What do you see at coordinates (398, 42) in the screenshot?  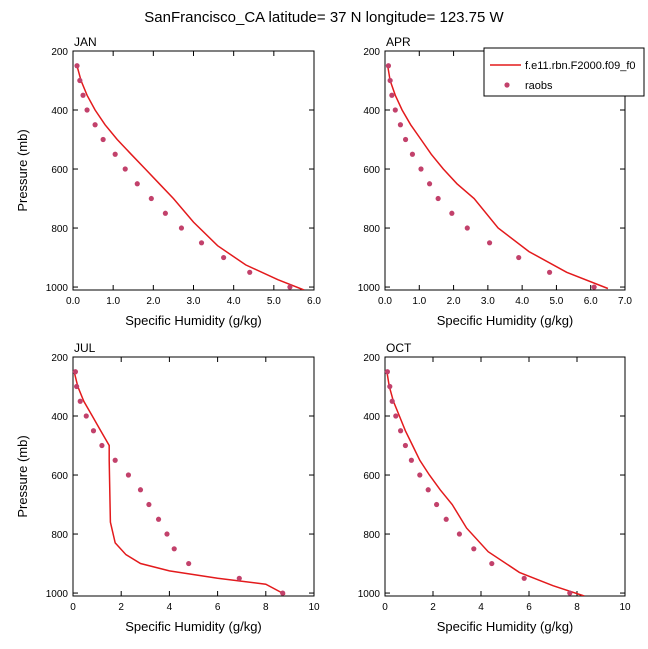 I see `panel-label-apr: APR` at bounding box center [398, 42].